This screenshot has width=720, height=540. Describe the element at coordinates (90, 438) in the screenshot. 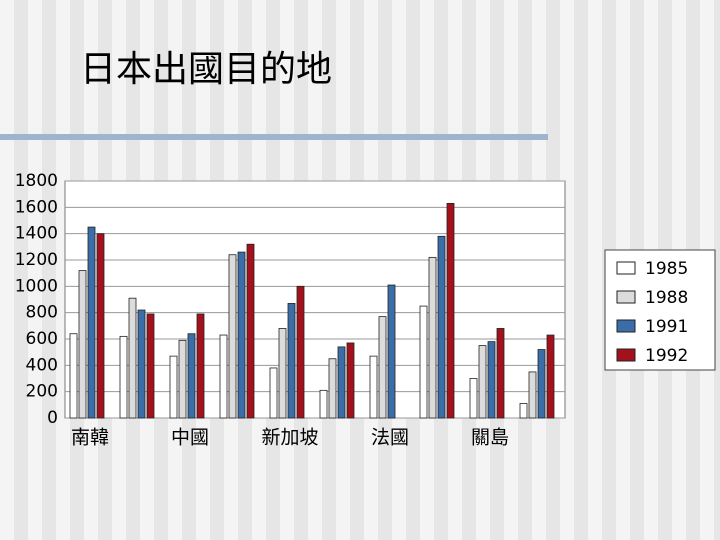

I see `x-tick-label: 南韓` at that location.